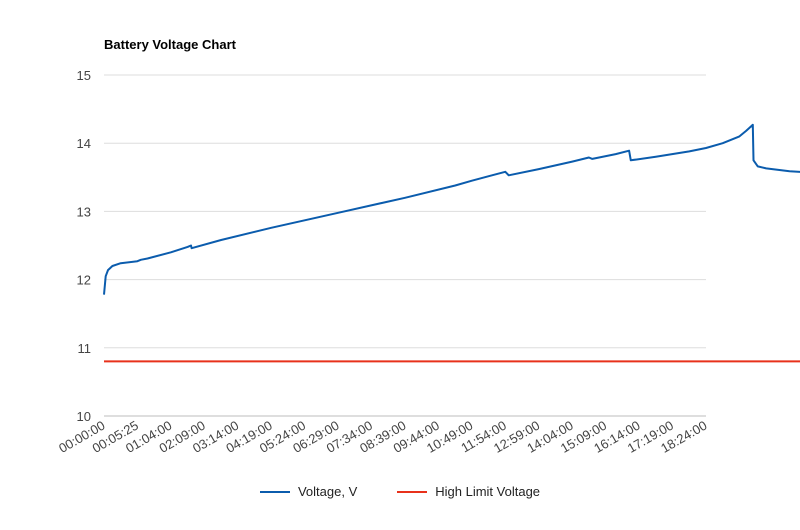 The image size is (800, 530). I want to click on y-tick-label: 15, so click(84, 75).